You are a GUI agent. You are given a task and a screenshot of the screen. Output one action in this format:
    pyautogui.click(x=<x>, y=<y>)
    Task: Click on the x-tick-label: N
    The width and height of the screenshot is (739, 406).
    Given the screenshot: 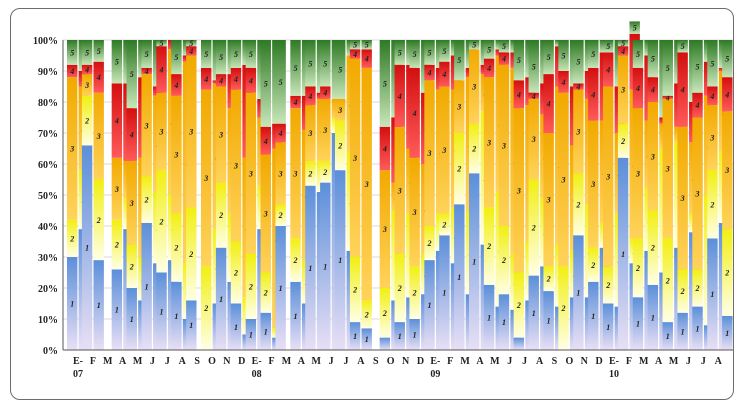 What is the action you would take?
    pyautogui.click(x=406, y=361)
    